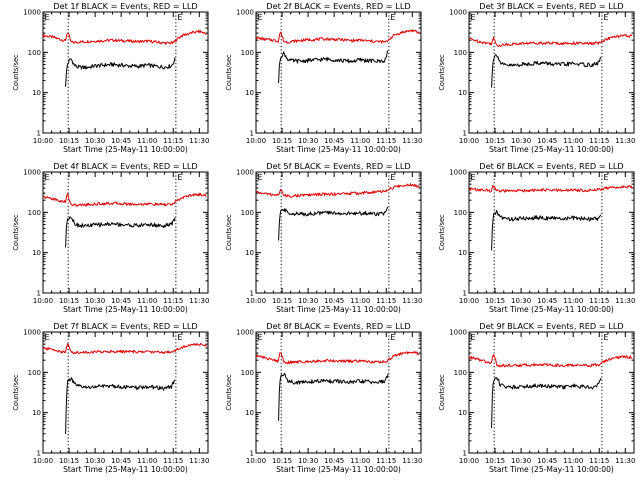  What do you see at coordinates (551, 6) in the screenshot?
I see `panel-title: Det 3f BLACK = Events, RED = LLD` at bounding box center [551, 6].